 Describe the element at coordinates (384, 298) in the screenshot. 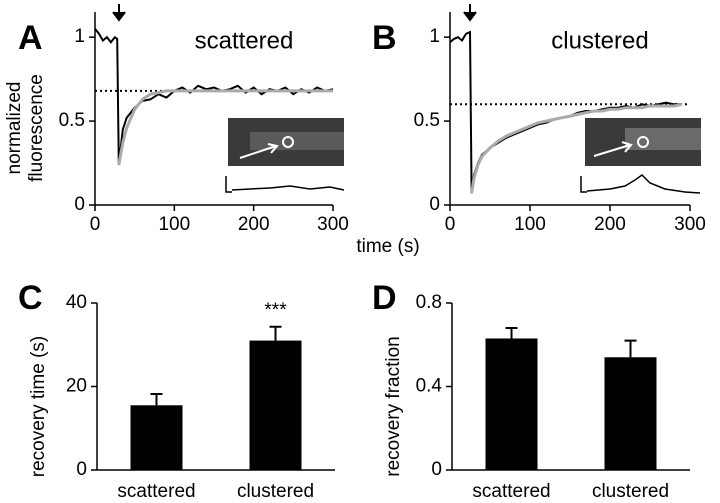

I see `panel-label: D` at that location.